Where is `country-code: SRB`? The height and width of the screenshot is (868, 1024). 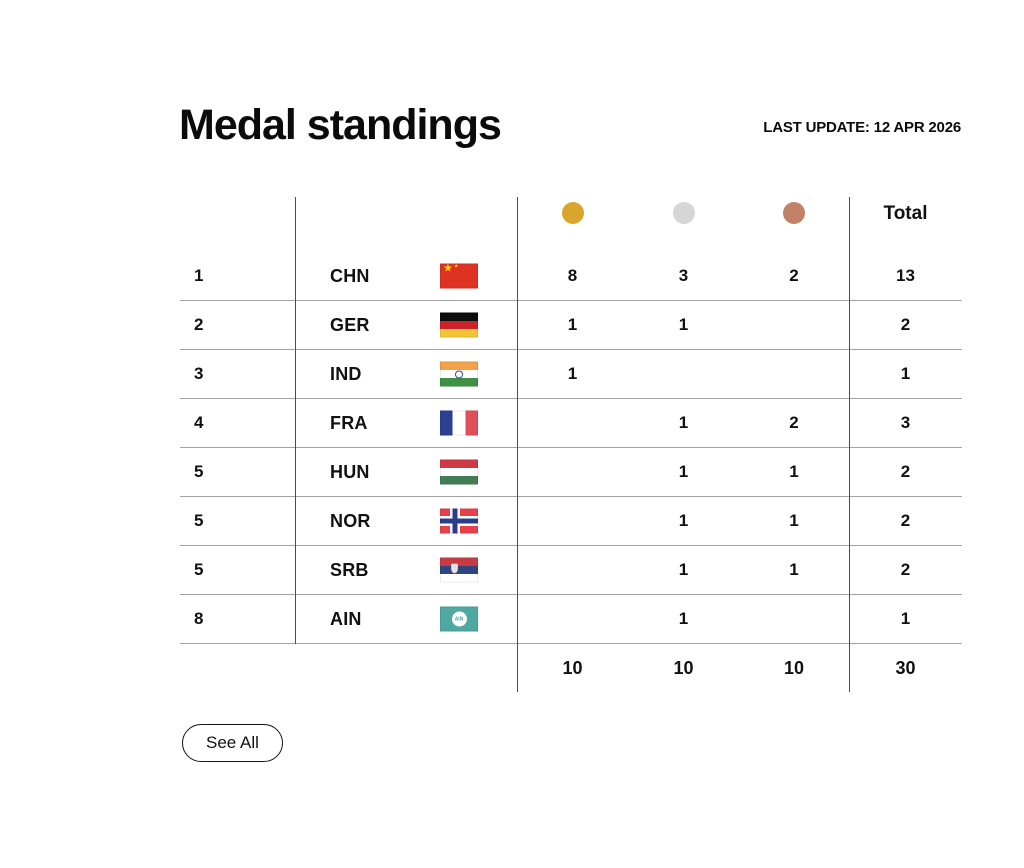 country-code: SRB is located at coordinates (349, 569).